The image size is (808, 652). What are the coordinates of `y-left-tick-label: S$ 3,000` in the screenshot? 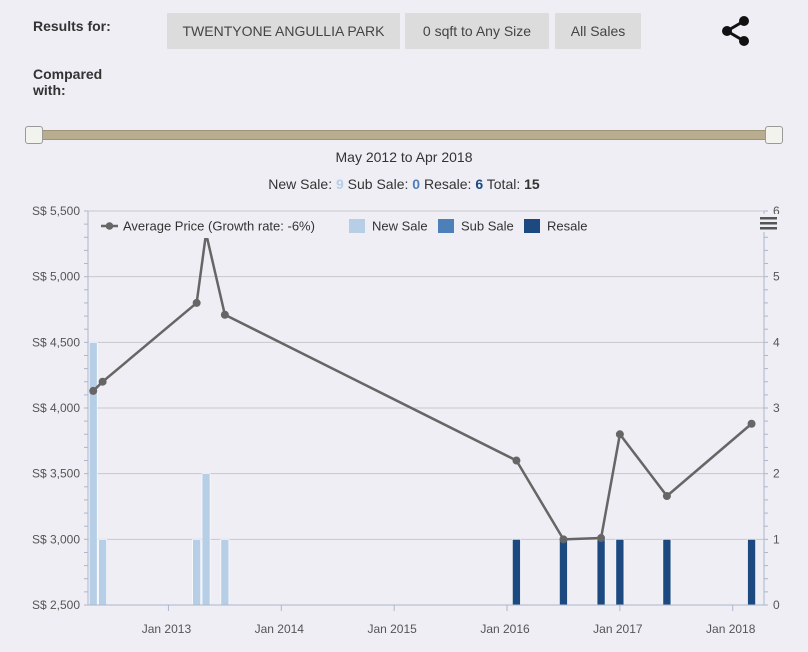 It's located at (56, 539).